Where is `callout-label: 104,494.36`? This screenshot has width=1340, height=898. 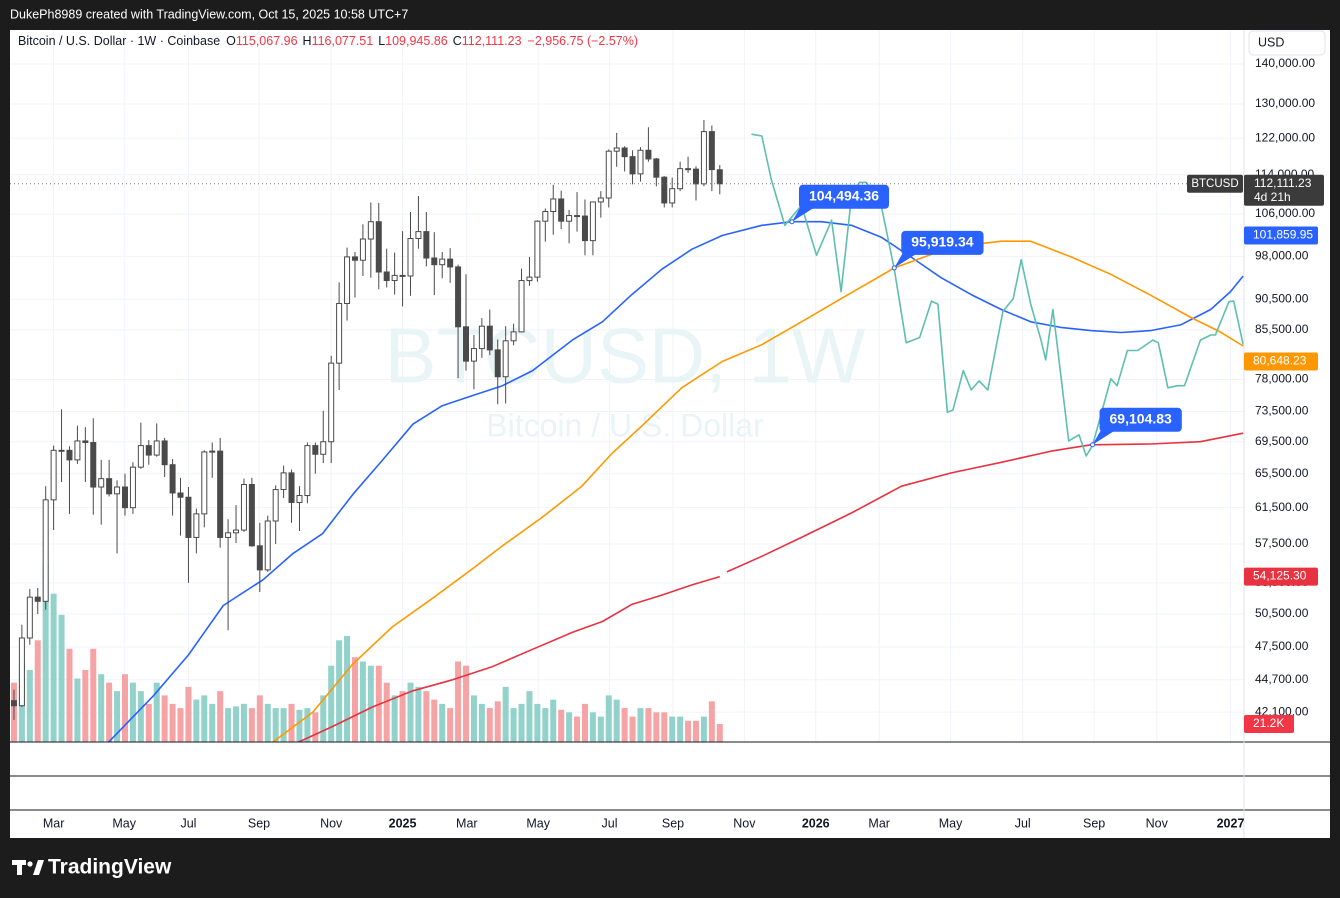
callout-label: 104,494.36 is located at coordinates (844, 195).